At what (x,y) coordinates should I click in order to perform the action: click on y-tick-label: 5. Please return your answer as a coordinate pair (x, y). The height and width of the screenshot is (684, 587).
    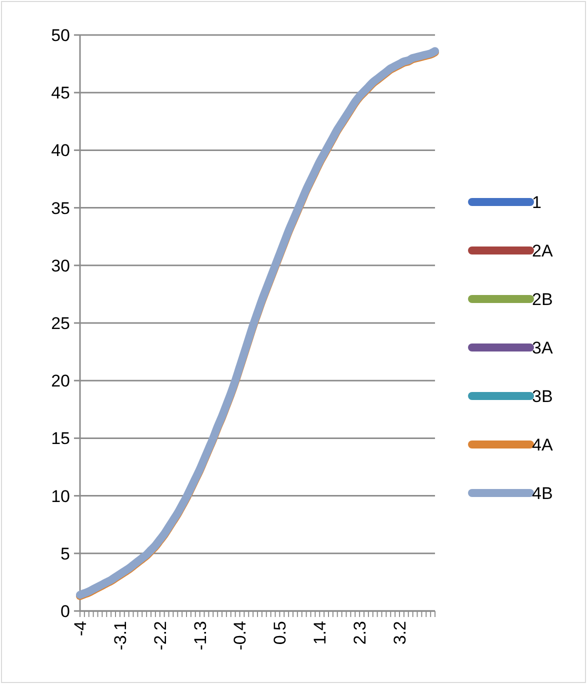
    Looking at the image, I should click on (65, 554).